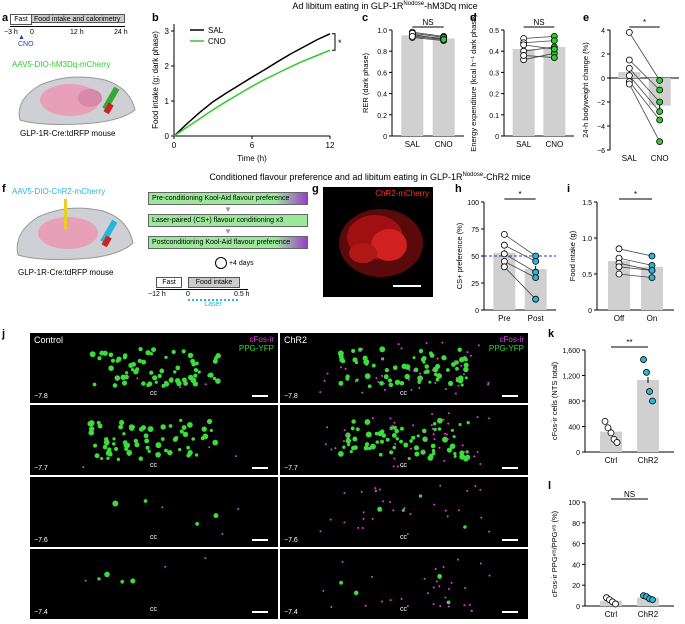  I want to click on panel-label-h: h, so click(458, 189).